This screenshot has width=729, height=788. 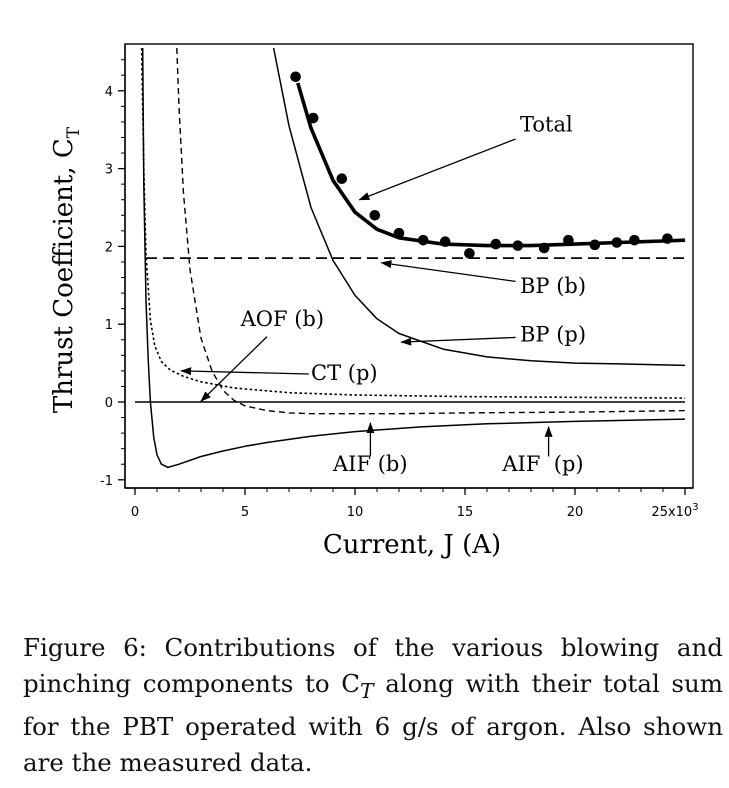 What do you see at coordinates (106, 481) in the screenshot?
I see `y-tick-label: -1` at bounding box center [106, 481].